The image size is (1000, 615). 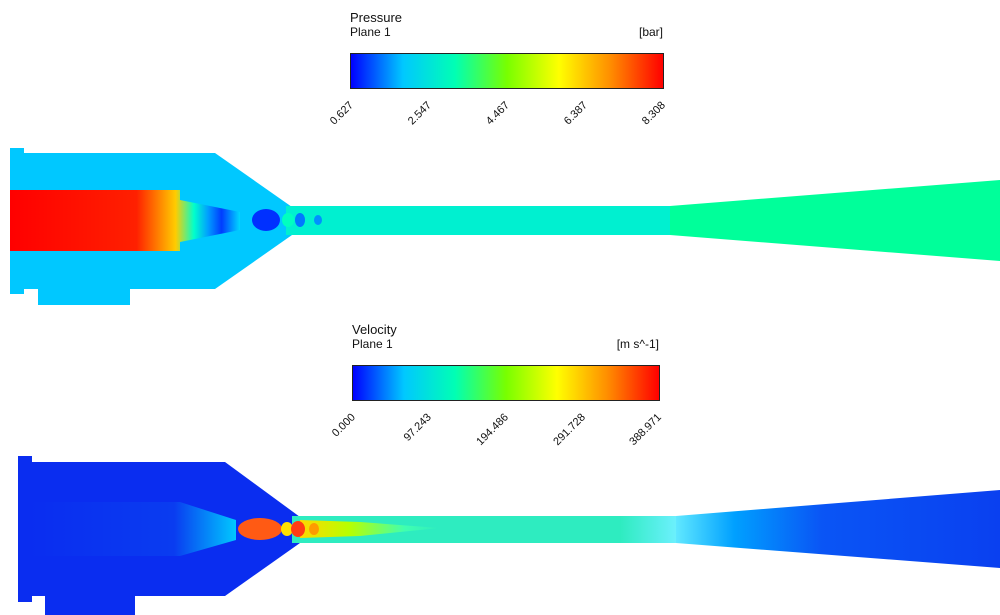 I want to click on colorbar-tick: 6.387, so click(x=575, y=113).